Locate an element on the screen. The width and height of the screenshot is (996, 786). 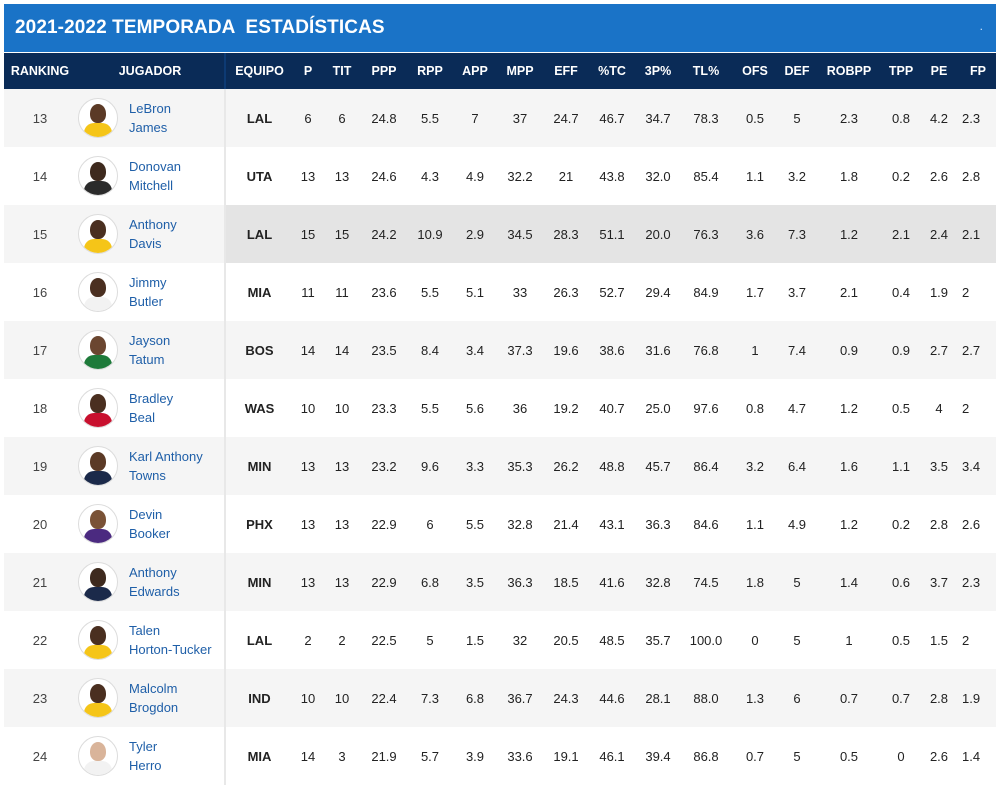
player-name-link: Malcolm Brogdon is located at coordinates (172, 698).